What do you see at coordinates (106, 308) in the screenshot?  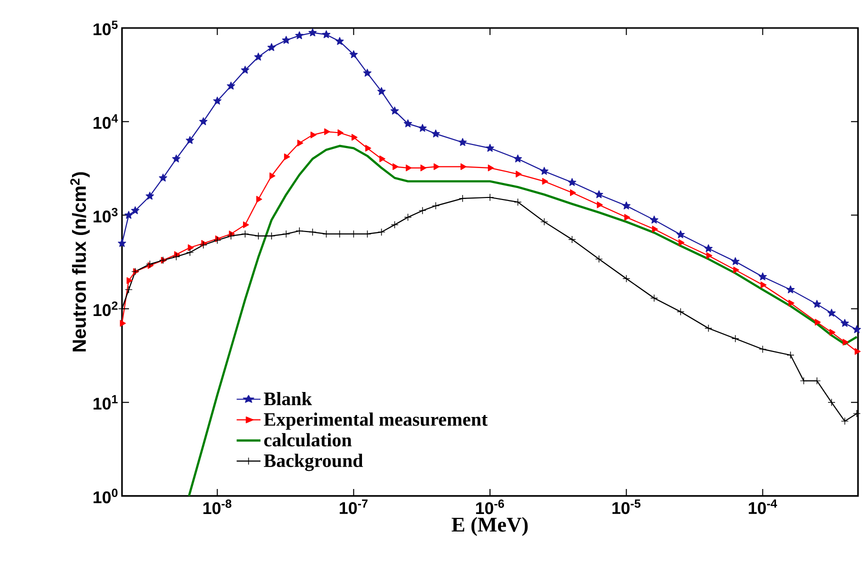 I see `y-tick-label: 10$^{2}$` at bounding box center [106, 308].